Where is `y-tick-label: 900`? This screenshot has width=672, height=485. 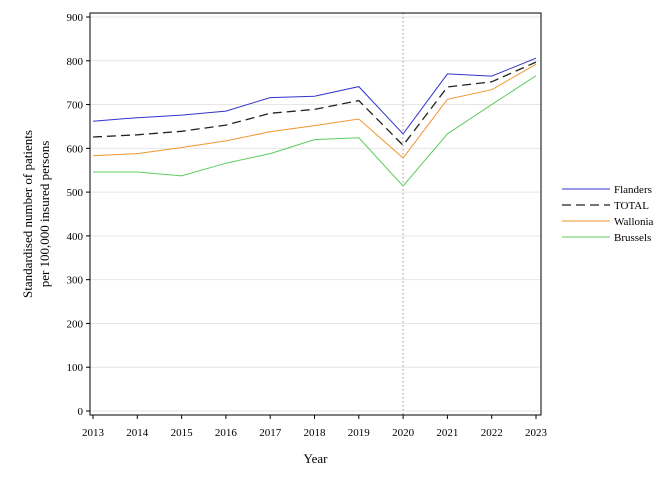 y-tick-label: 900 is located at coordinates (75, 18).